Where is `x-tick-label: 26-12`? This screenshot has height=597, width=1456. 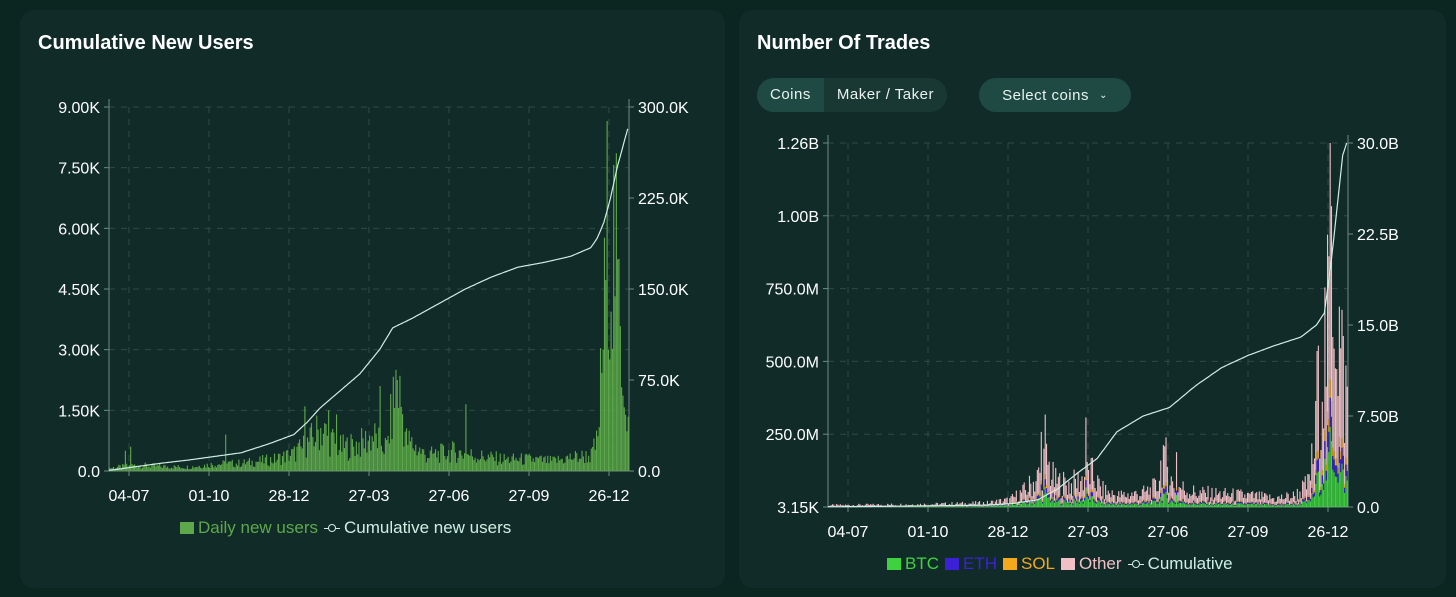 x-tick-label: 26-12 is located at coordinates (609, 496).